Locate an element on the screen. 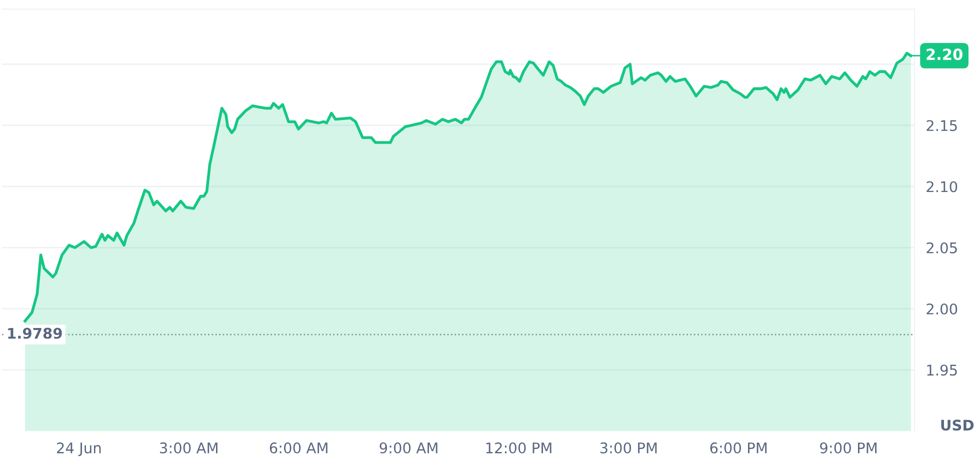 The image size is (976, 461). x-tick-label: 6:00 AM is located at coordinates (299, 448).